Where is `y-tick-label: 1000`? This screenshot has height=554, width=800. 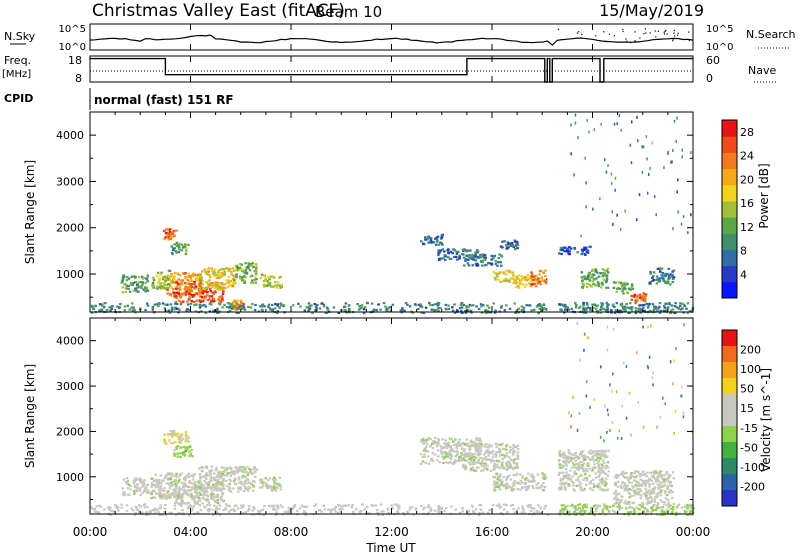
y-tick-label: 1000 is located at coordinates (70, 274).